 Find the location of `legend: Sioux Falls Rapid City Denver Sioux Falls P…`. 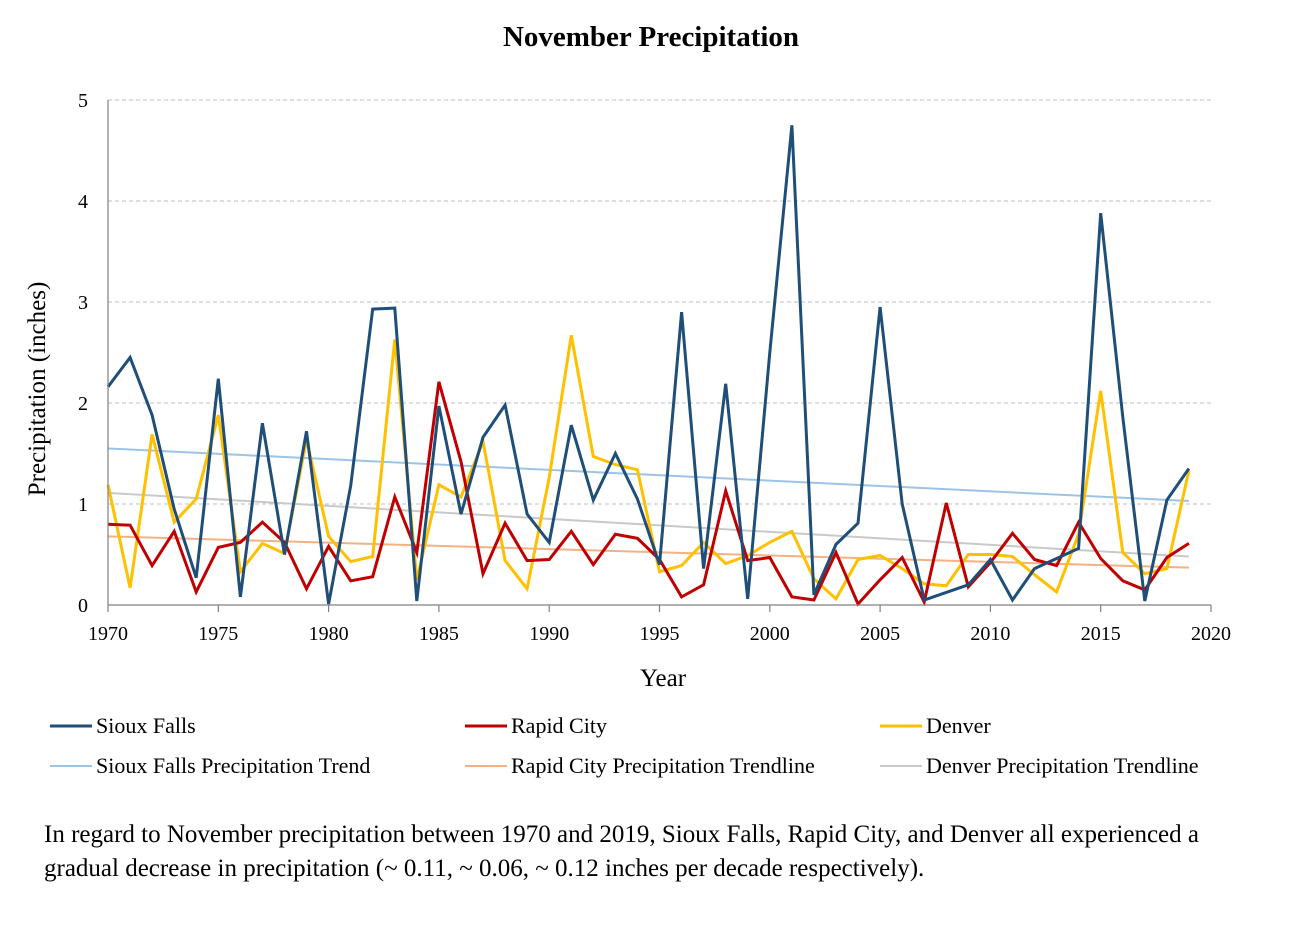

legend: Sioux Falls Rapid City Denver Sioux Falls P… is located at coordinates (624, 745).